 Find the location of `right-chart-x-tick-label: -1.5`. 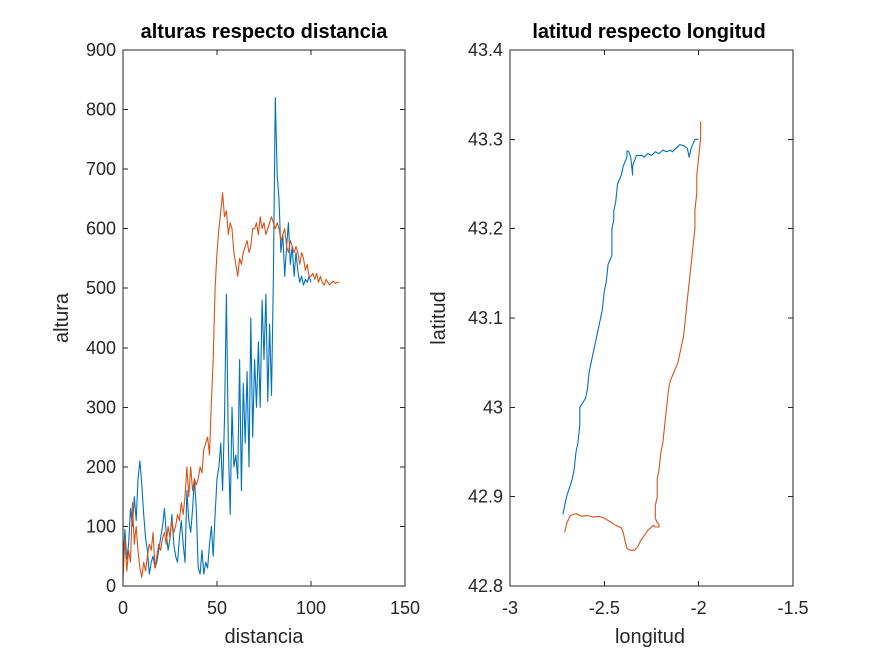

right-chart-x-tick-label: -1.5 is located at coordinates (792, 608).